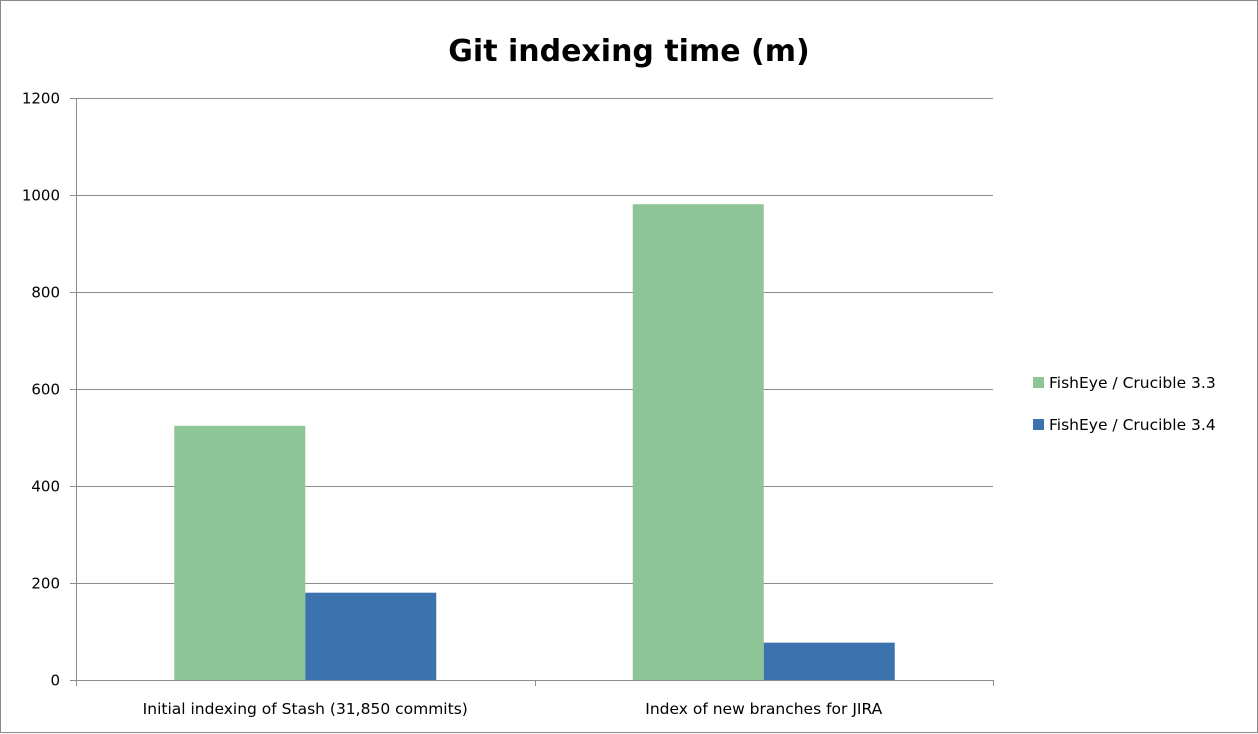 The height and width of the screenshot is (734, 1258). What do you see at coordinates (55, 681) in the screenshot?
I see `y-tick-label: 0` at bounding box center [55, 681].